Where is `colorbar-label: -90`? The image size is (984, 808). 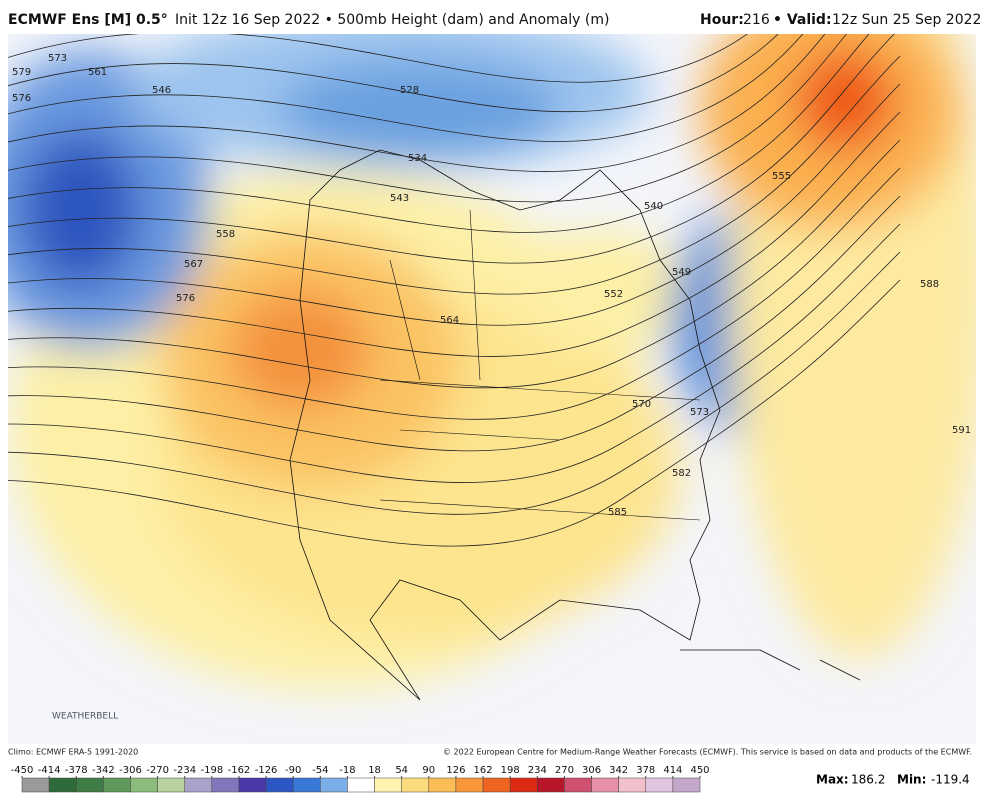 colorbar-label: -90 is located at coordinates (293, 770).